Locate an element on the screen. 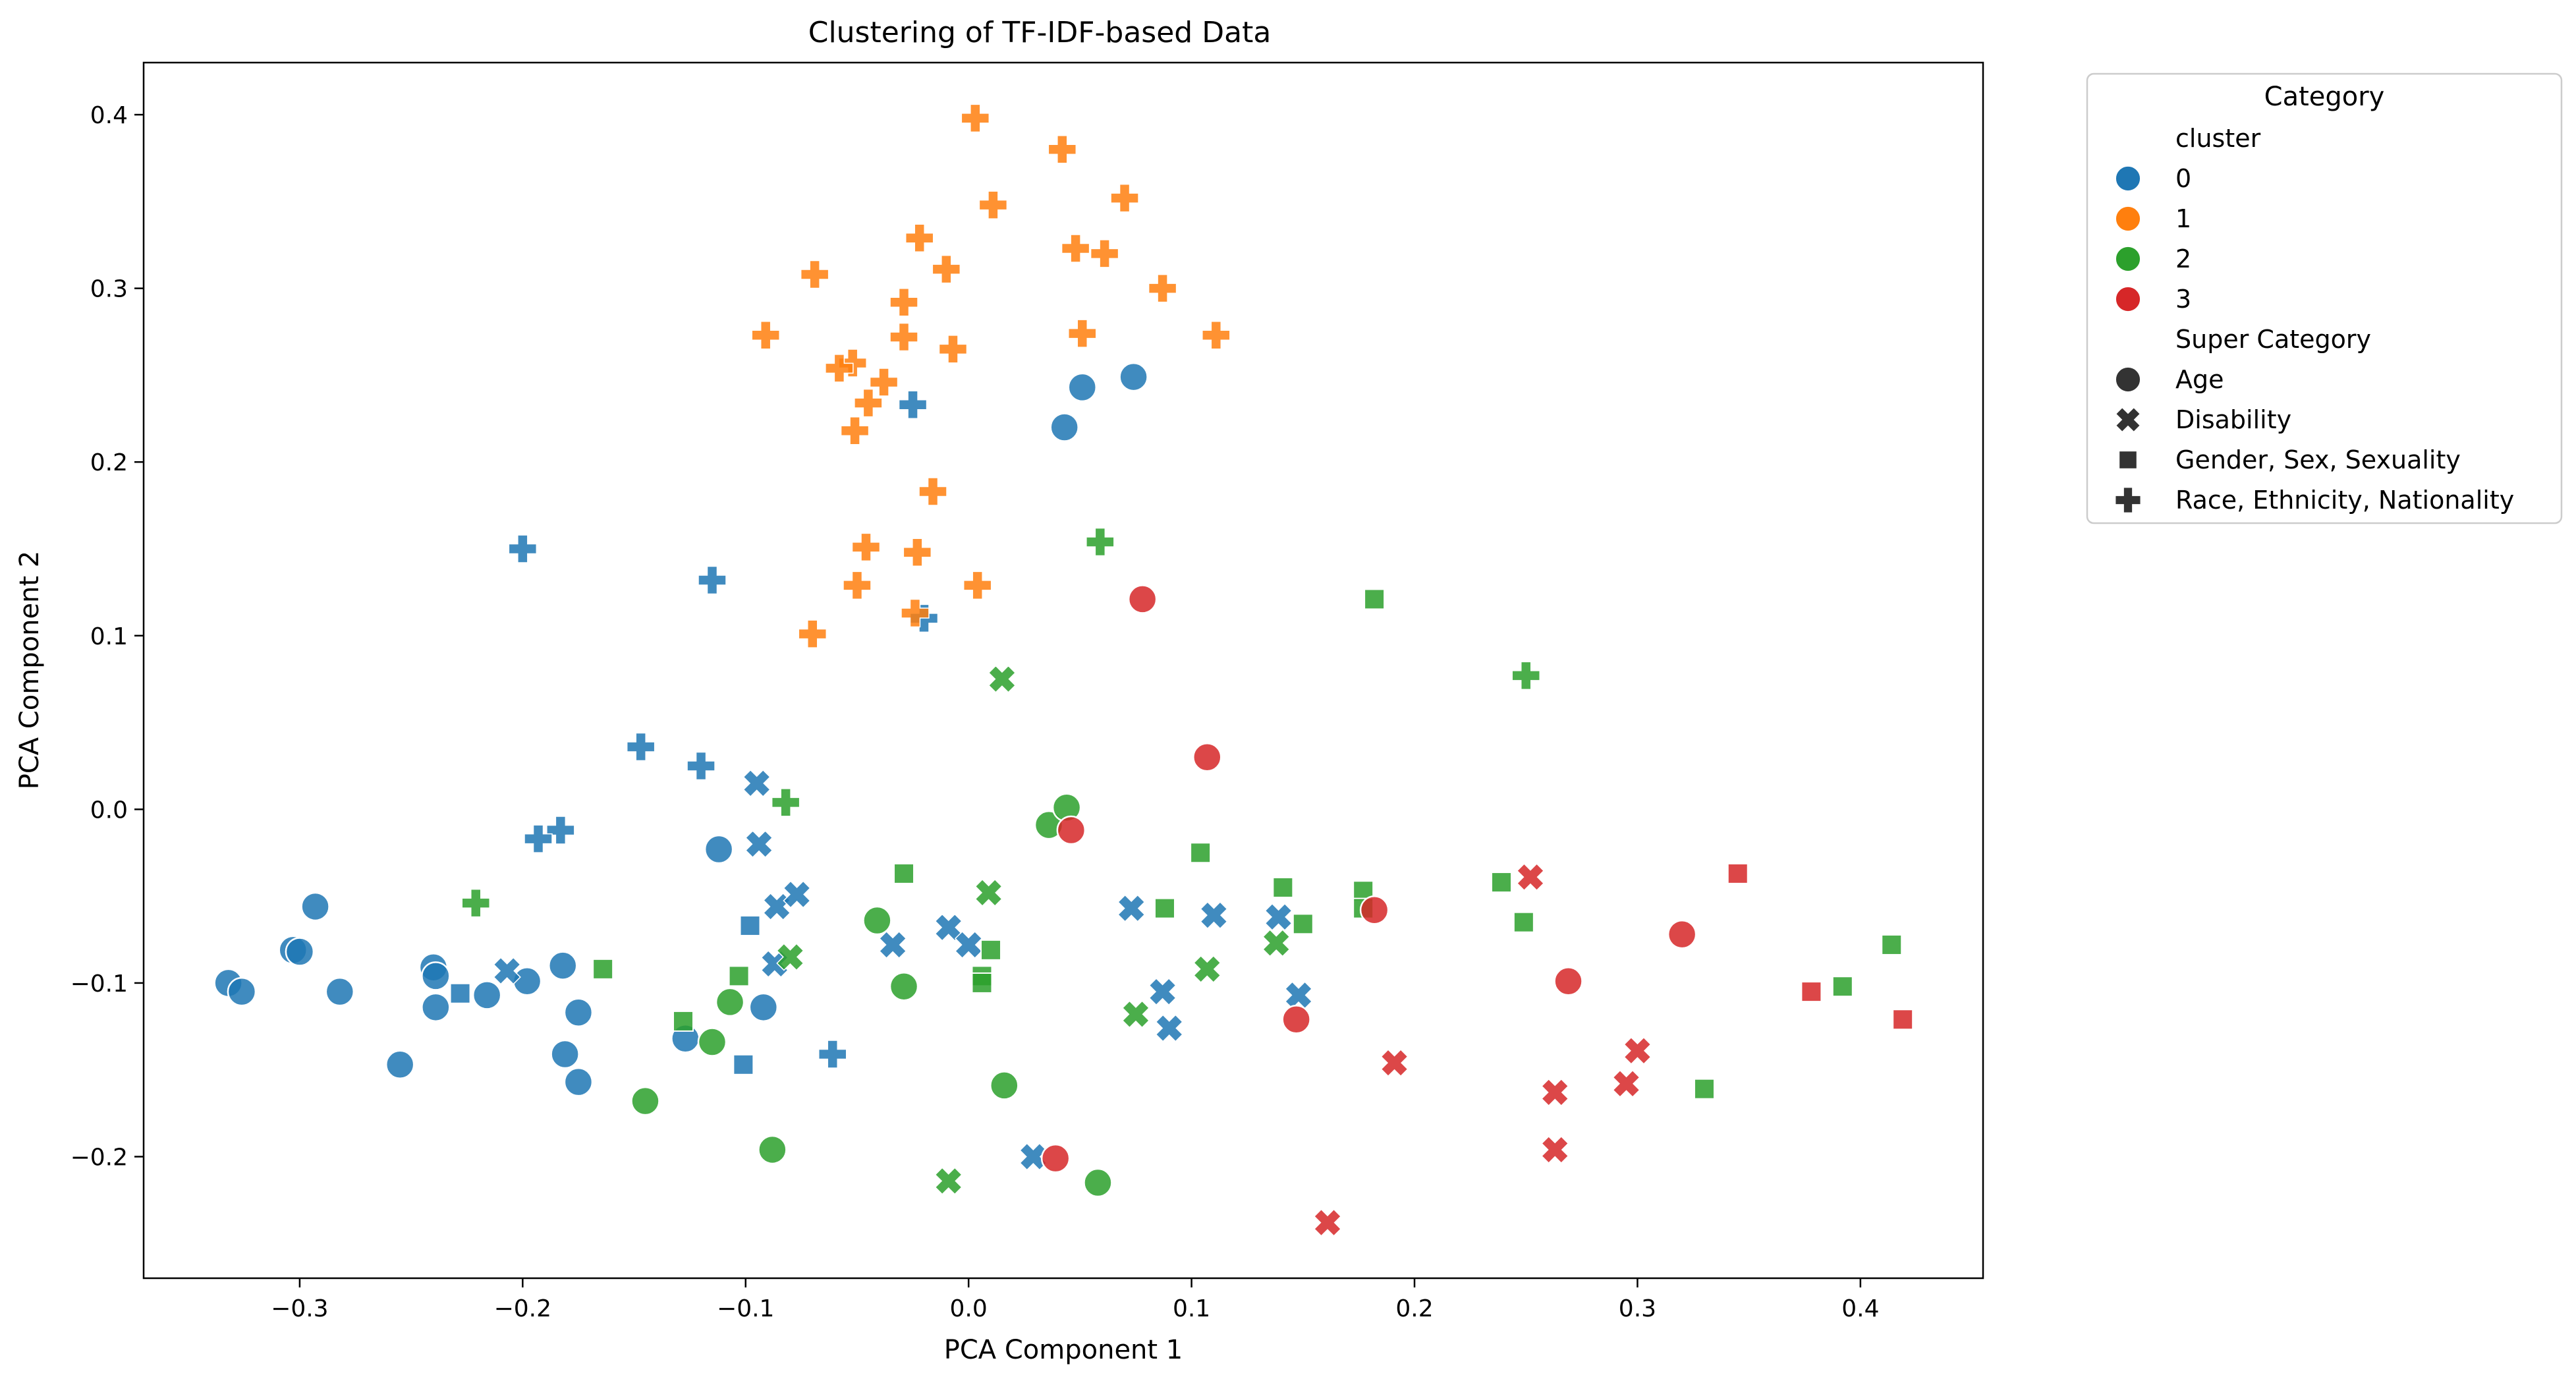 The image size is (2576, 1381). x-tick-label: 0.4 is located at coordinates (1860, 1309).